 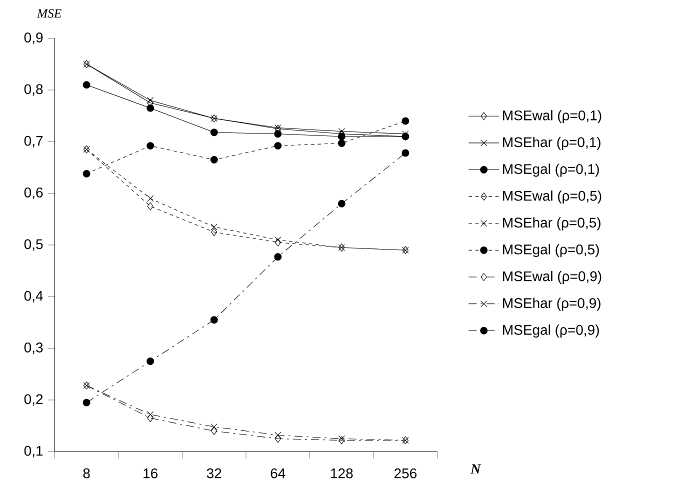 I want to click on y-tick-label: 0,9, so click(x=33, y=38).